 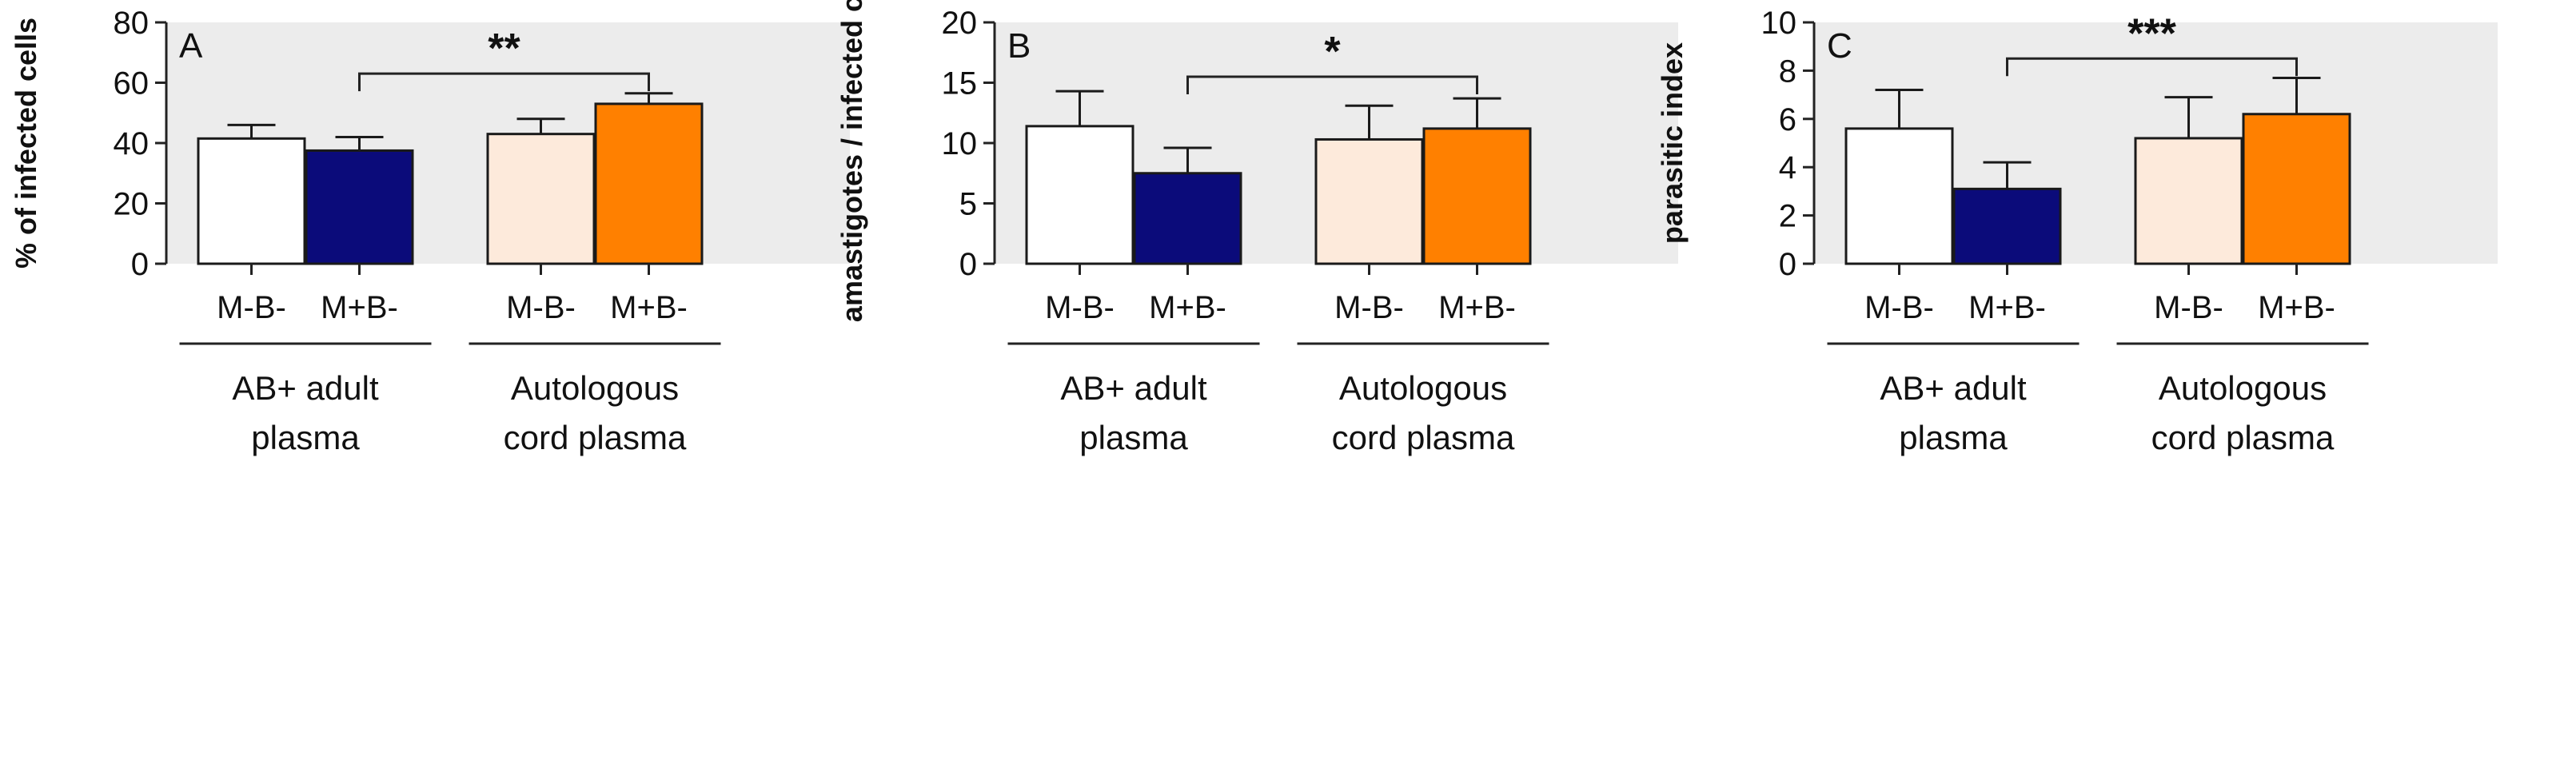 What do you see at coordinates (132, 143) in the screenshot?
I see `y-tick-label: 40` at bounding box center [132, 143].